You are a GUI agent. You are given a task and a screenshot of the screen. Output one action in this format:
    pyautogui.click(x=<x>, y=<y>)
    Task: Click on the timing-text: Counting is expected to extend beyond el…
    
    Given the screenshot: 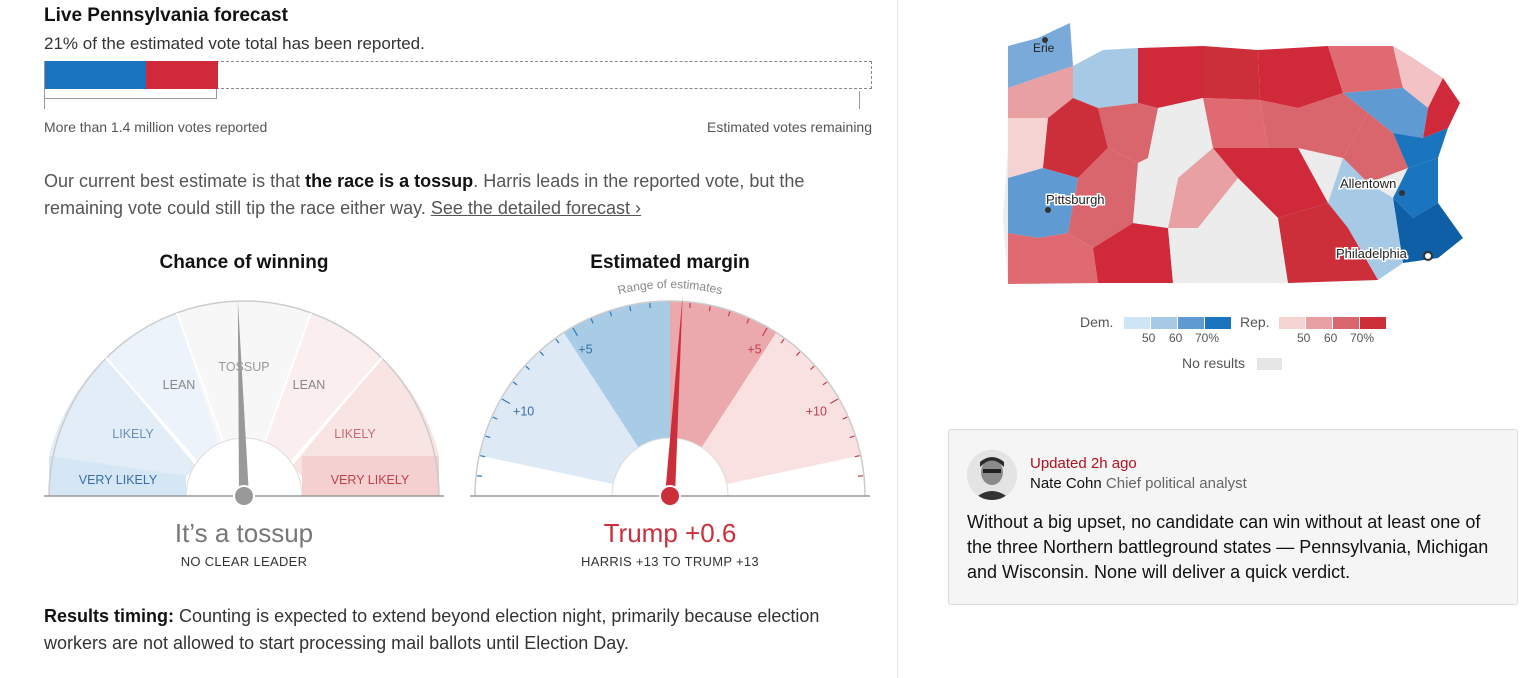 What is the action you would take?
    pyautogui.click(x=432, y=629)
    